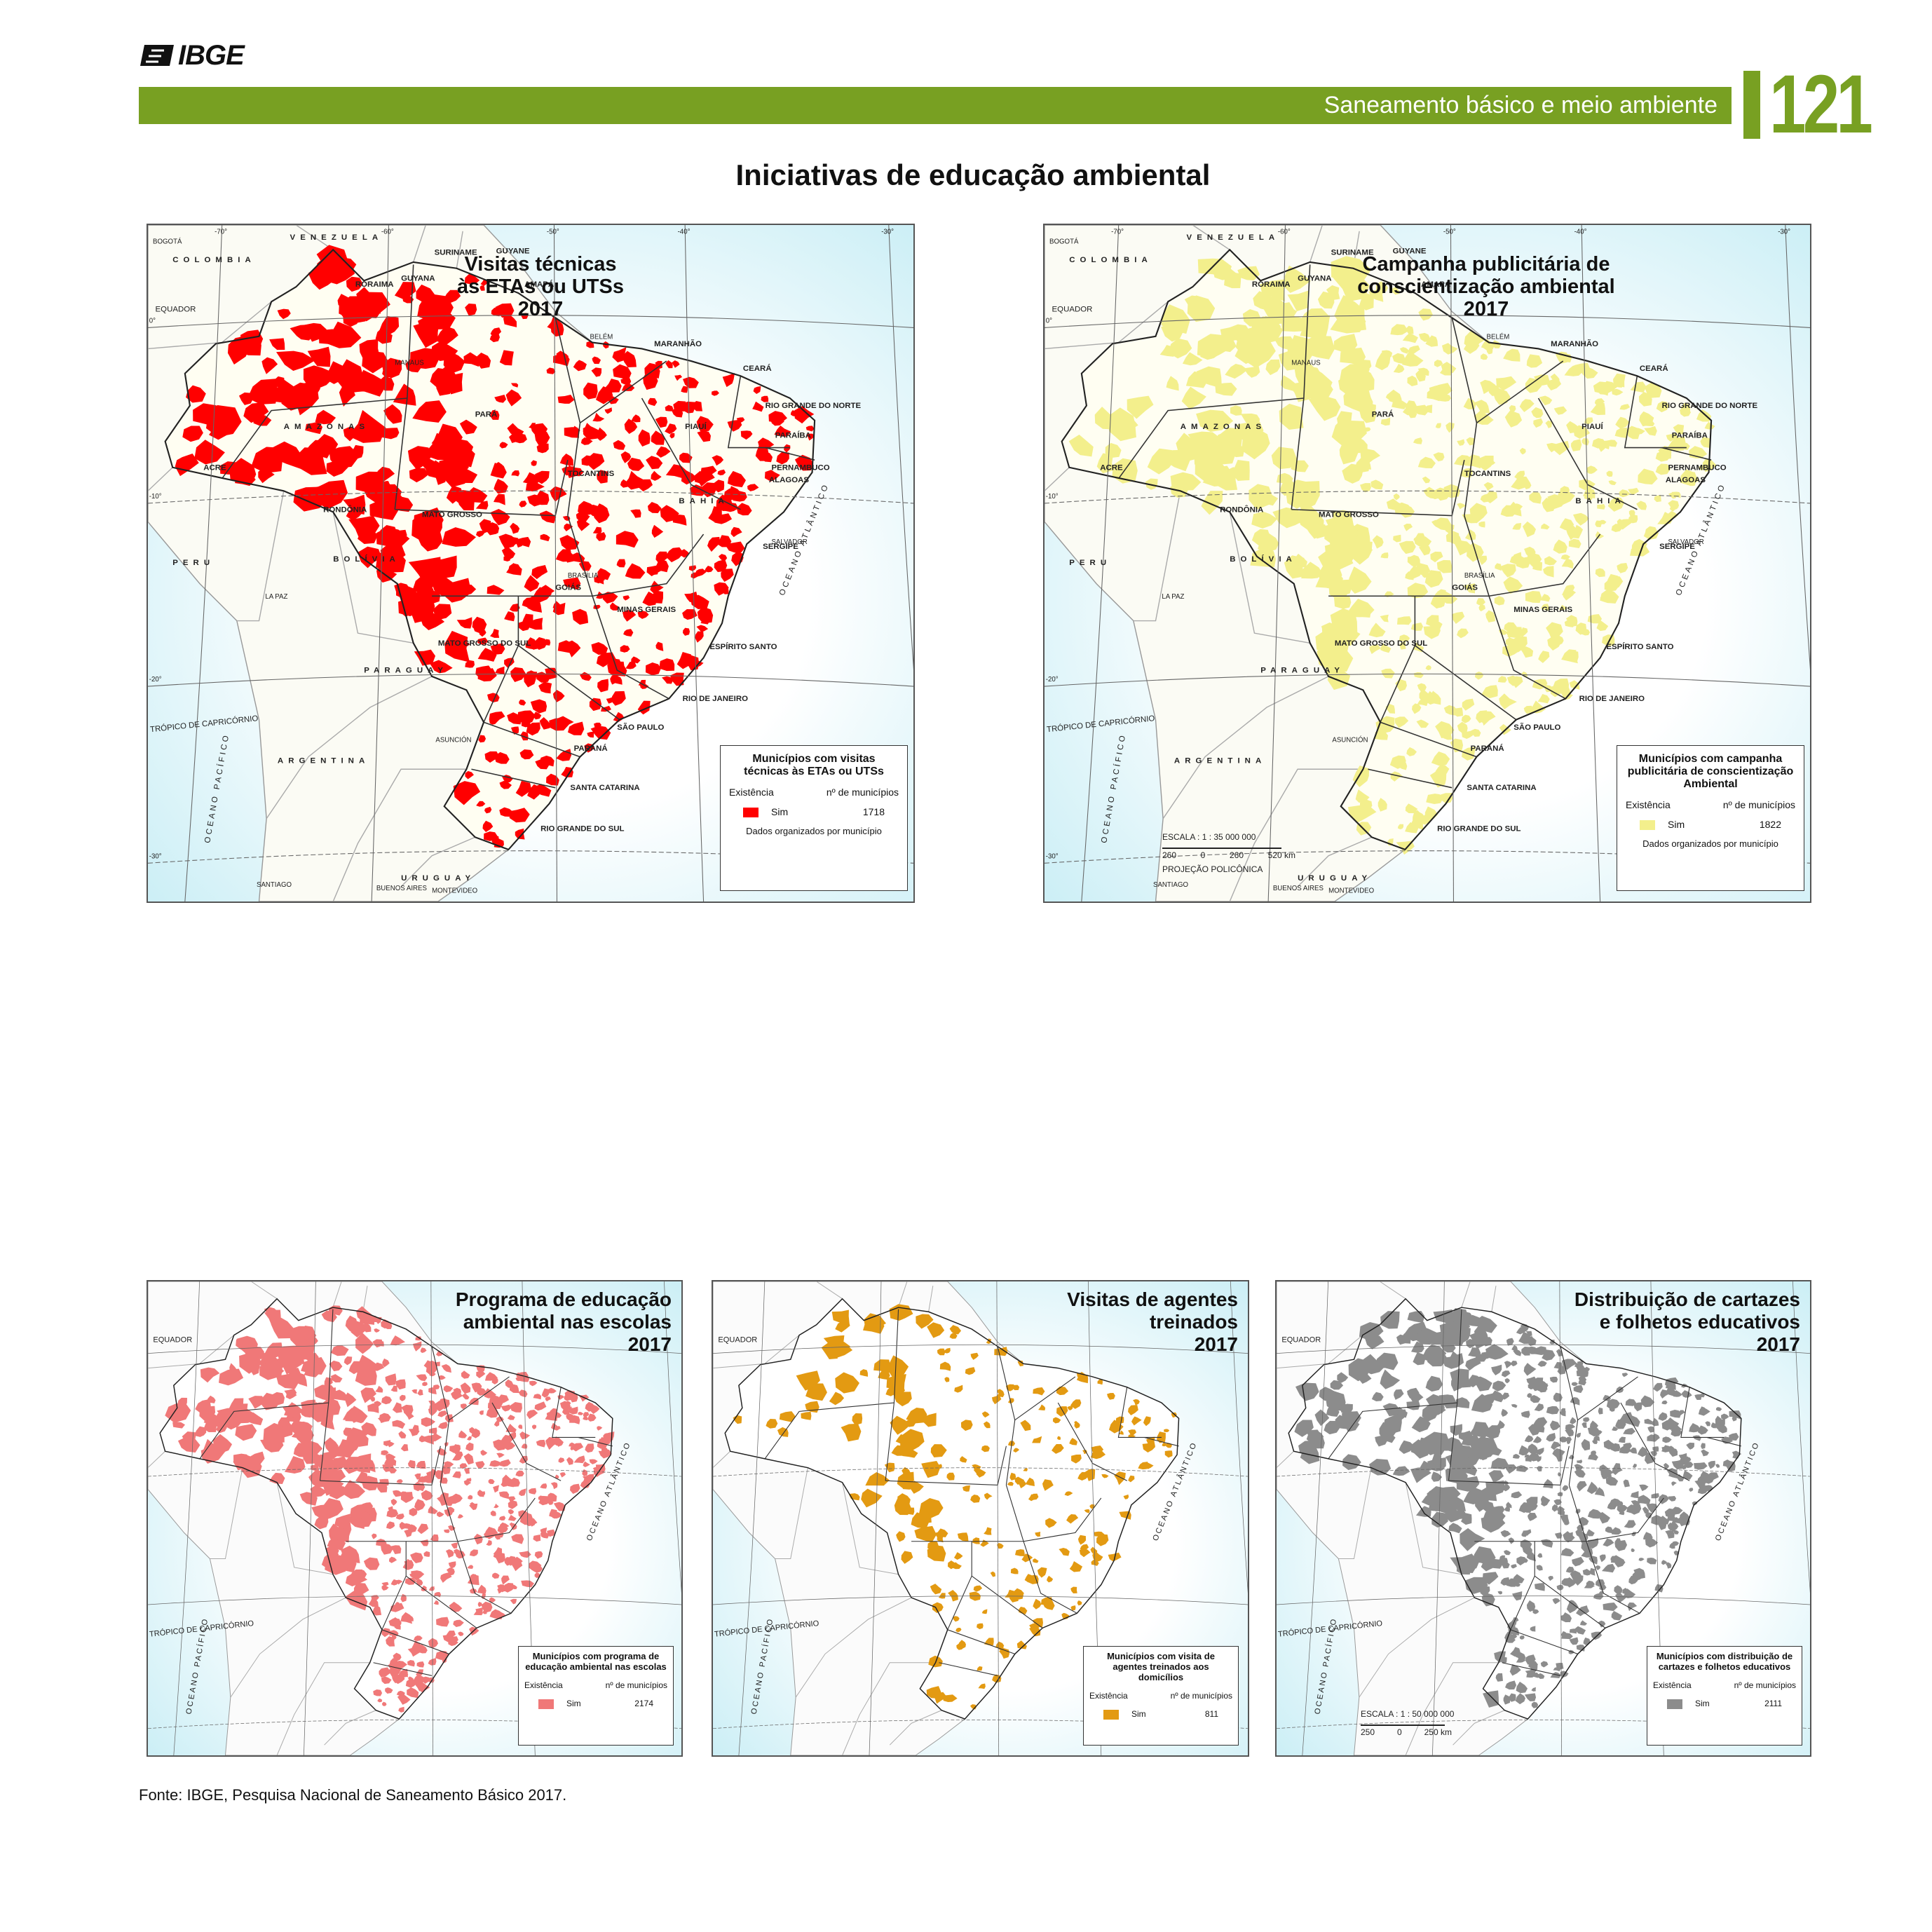 The width and height of the screenshot is (1932, 1932). I want to click on legend-category: Sim, so click(1138, 1714).